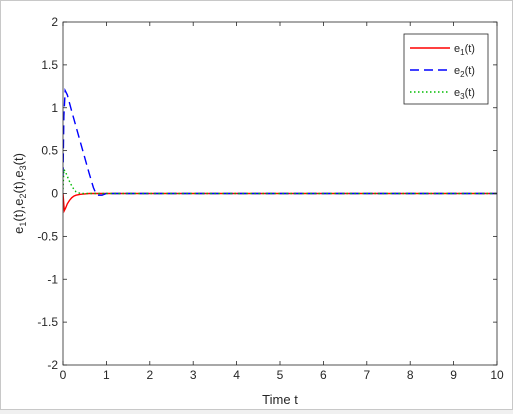 Image resolution: width=513 pixels, height=414 pixels. I want to click on y-tick-label: 1, so click(54, 108).